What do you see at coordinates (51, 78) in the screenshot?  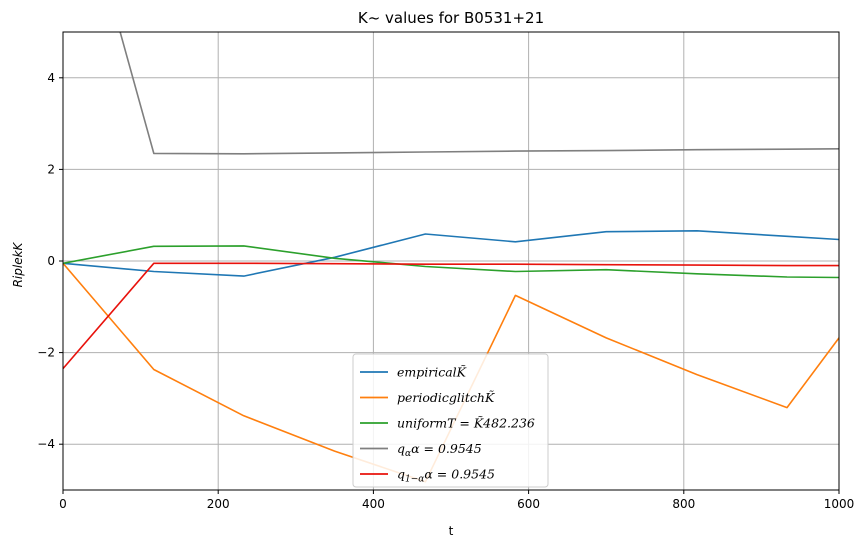 I see `y-tick-label: 4` at bounding box center [51, 78].